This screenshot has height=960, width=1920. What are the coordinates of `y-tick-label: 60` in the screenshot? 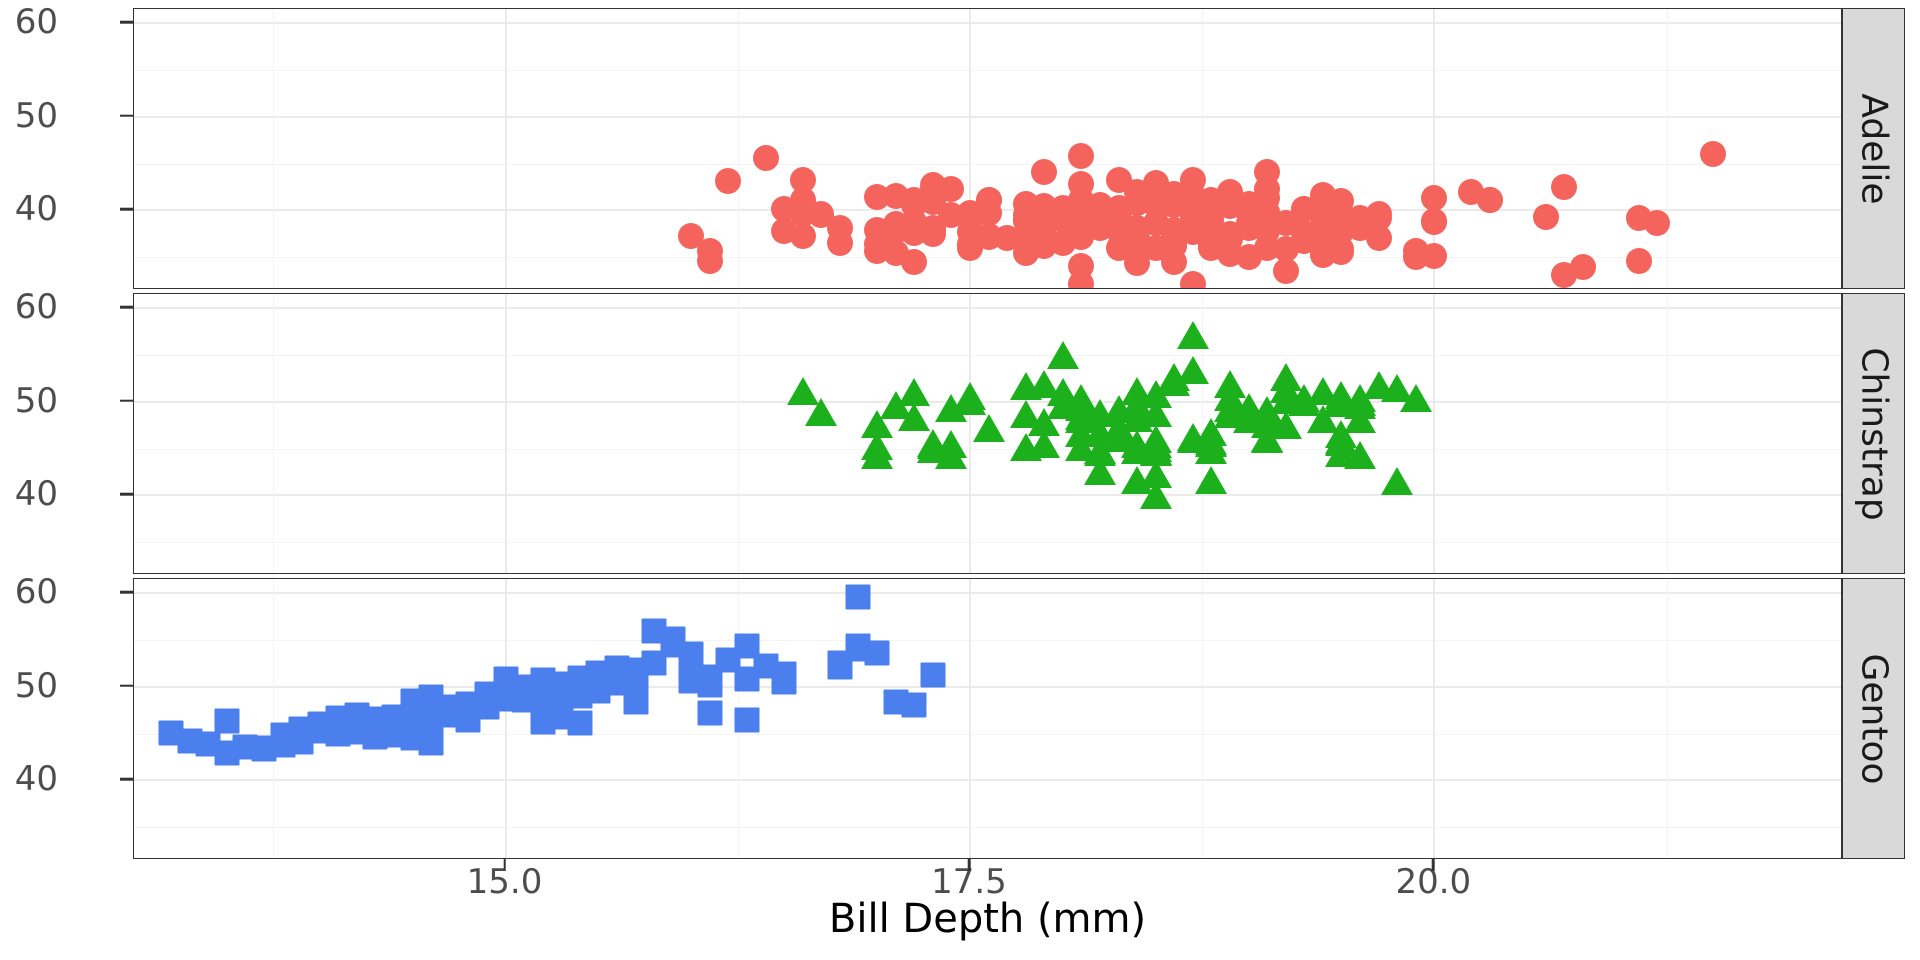 It's located at (36, 307).